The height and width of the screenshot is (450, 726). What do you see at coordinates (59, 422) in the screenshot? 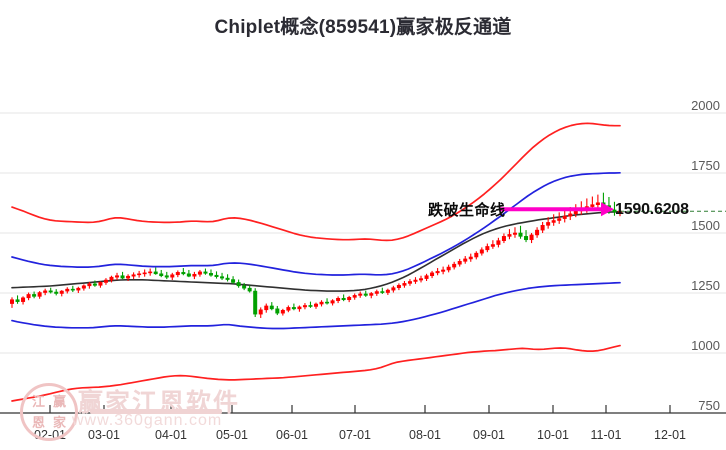
I see `seal-char: 家` at bounding box center [59, 422].